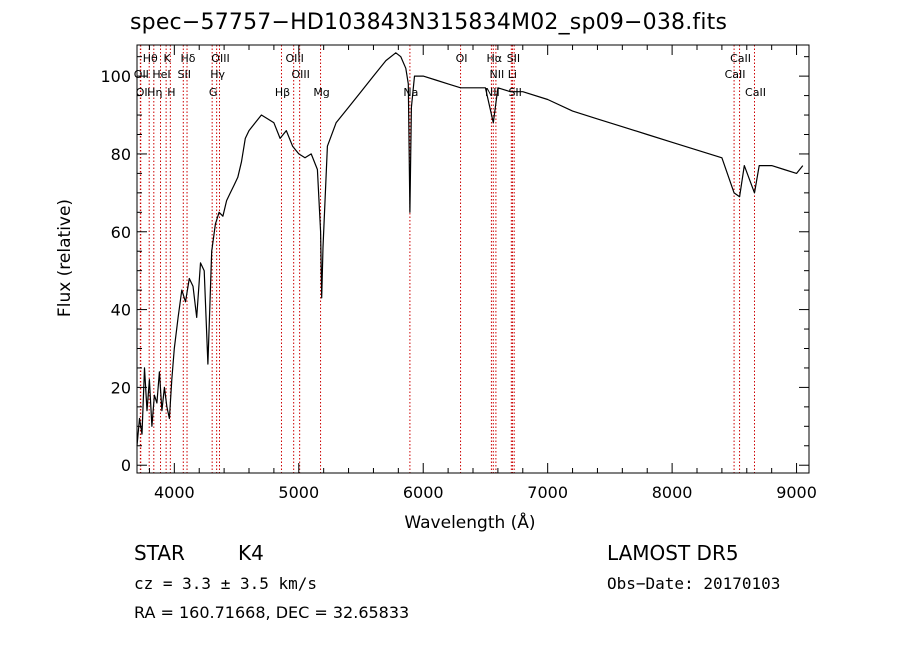 The width and height of the screenshot is (900, 649). Describe the element at coordinates (547, 492) in the screenshot. I see `x-tick-label: 7000` at that location.